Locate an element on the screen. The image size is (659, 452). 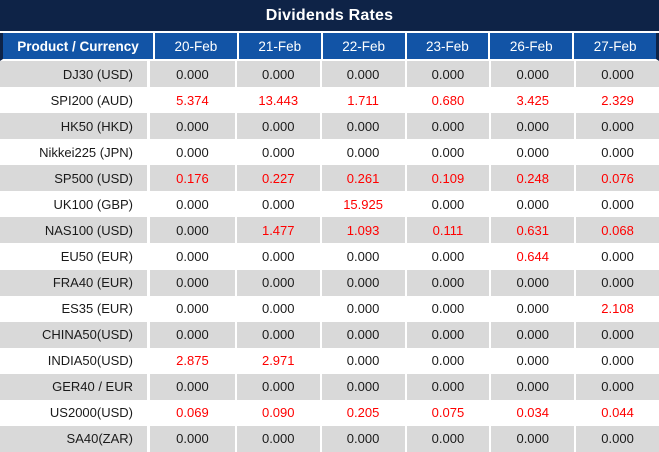
dividend-value: 0.034 is located at coordinates (531, 412).